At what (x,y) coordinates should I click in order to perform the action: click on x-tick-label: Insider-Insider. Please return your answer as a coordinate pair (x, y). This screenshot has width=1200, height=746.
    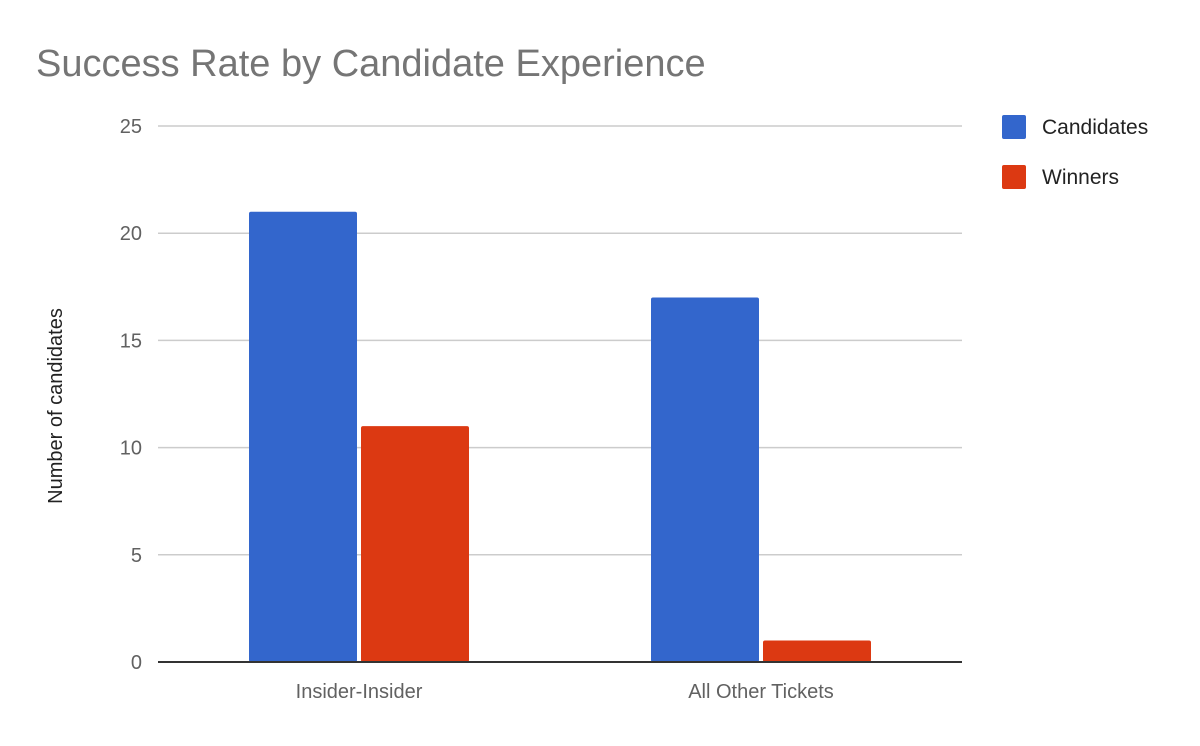
    Looking at the image, I should click on (359, 692).